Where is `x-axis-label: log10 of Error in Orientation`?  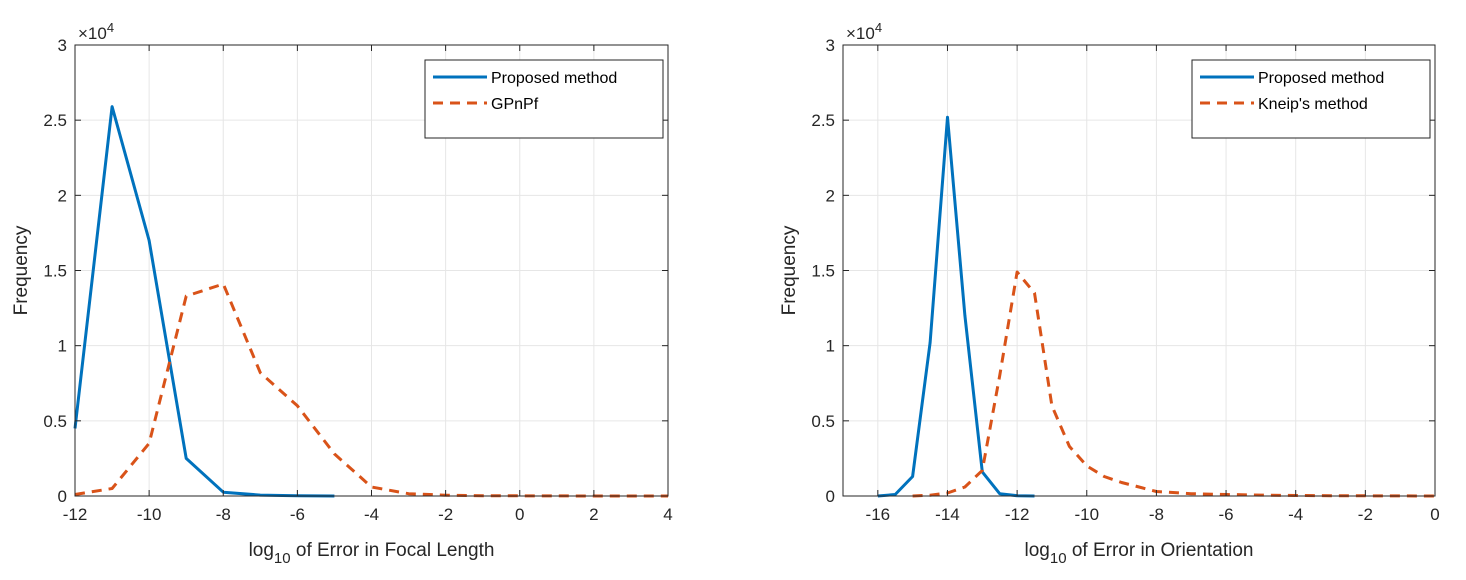
x-axis-label: log10 of Error in Orientation is located at coordinates (1139, 553).